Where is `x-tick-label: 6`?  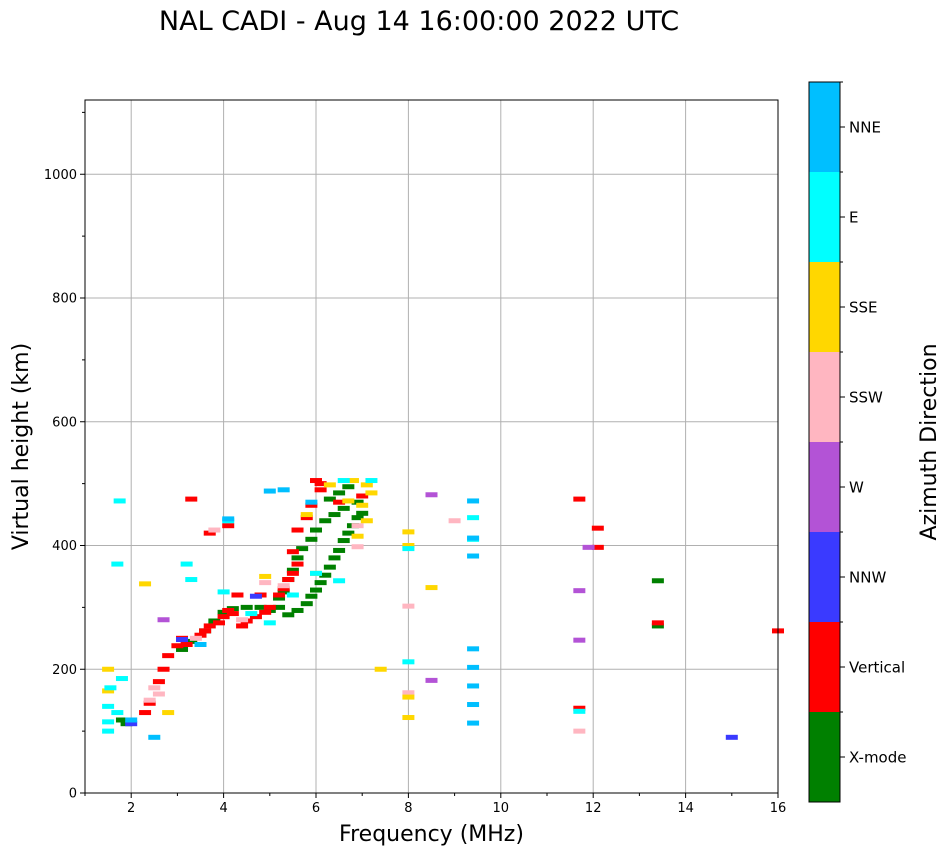 x-tick-label: 6 is located at coordinates (316, 808).